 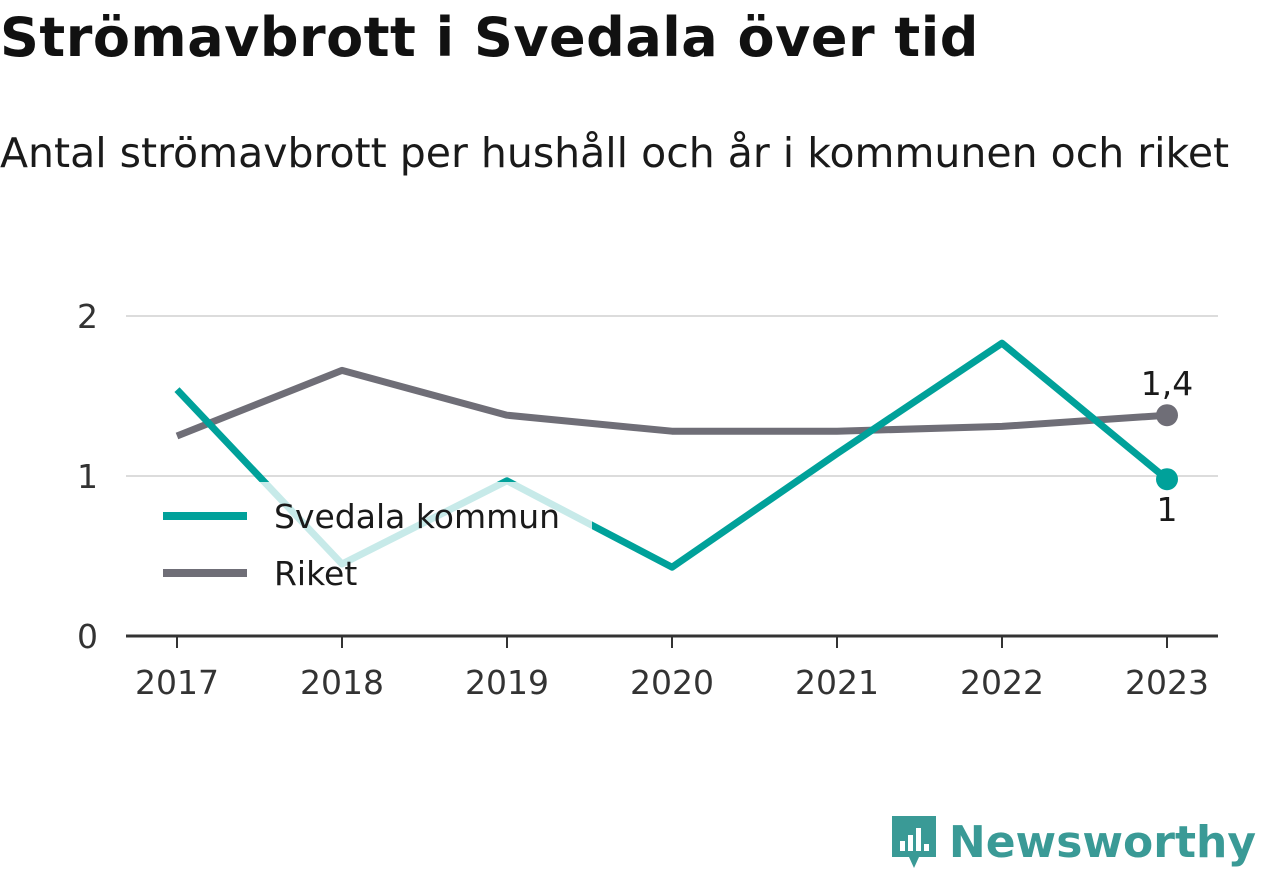 What do you see at coordinates (489, 37) in the screenshot?
I see `chart-title: Strömavbrott i Svedala över tid` at bounding box center [489, 37].